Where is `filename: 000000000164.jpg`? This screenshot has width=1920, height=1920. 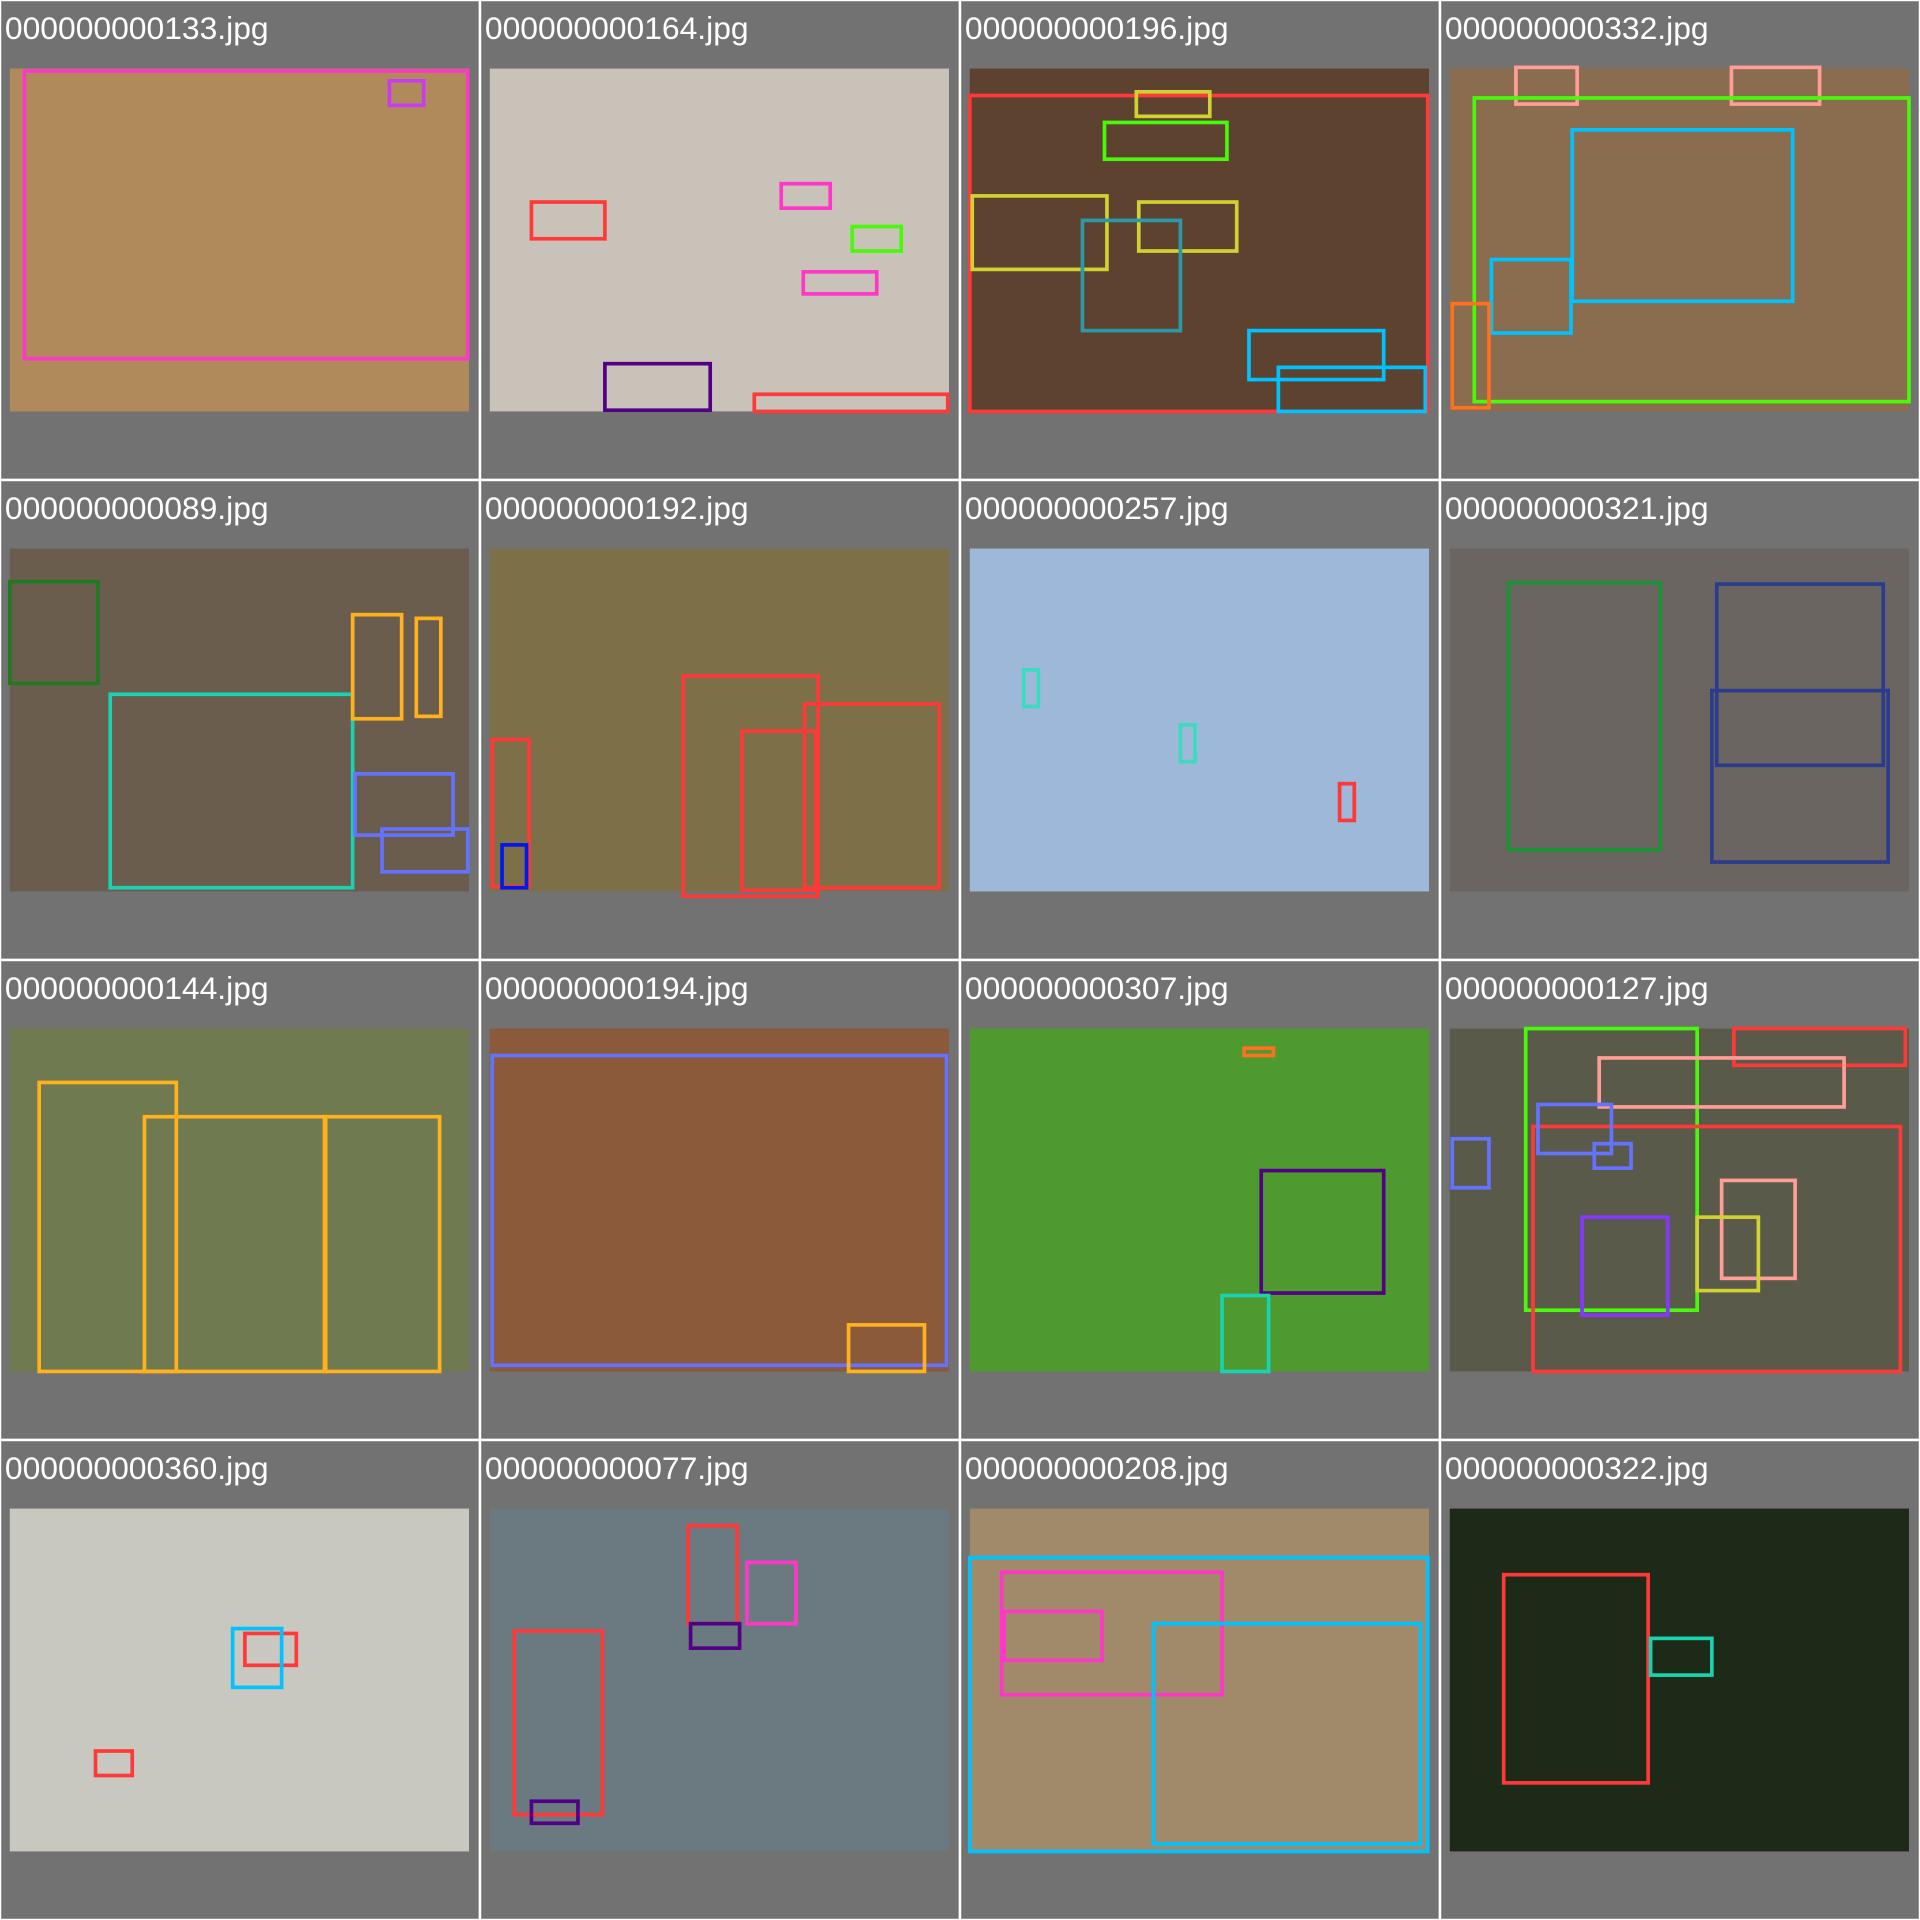
filename: 000000000164.jpg is located at coordinates (617, 28).